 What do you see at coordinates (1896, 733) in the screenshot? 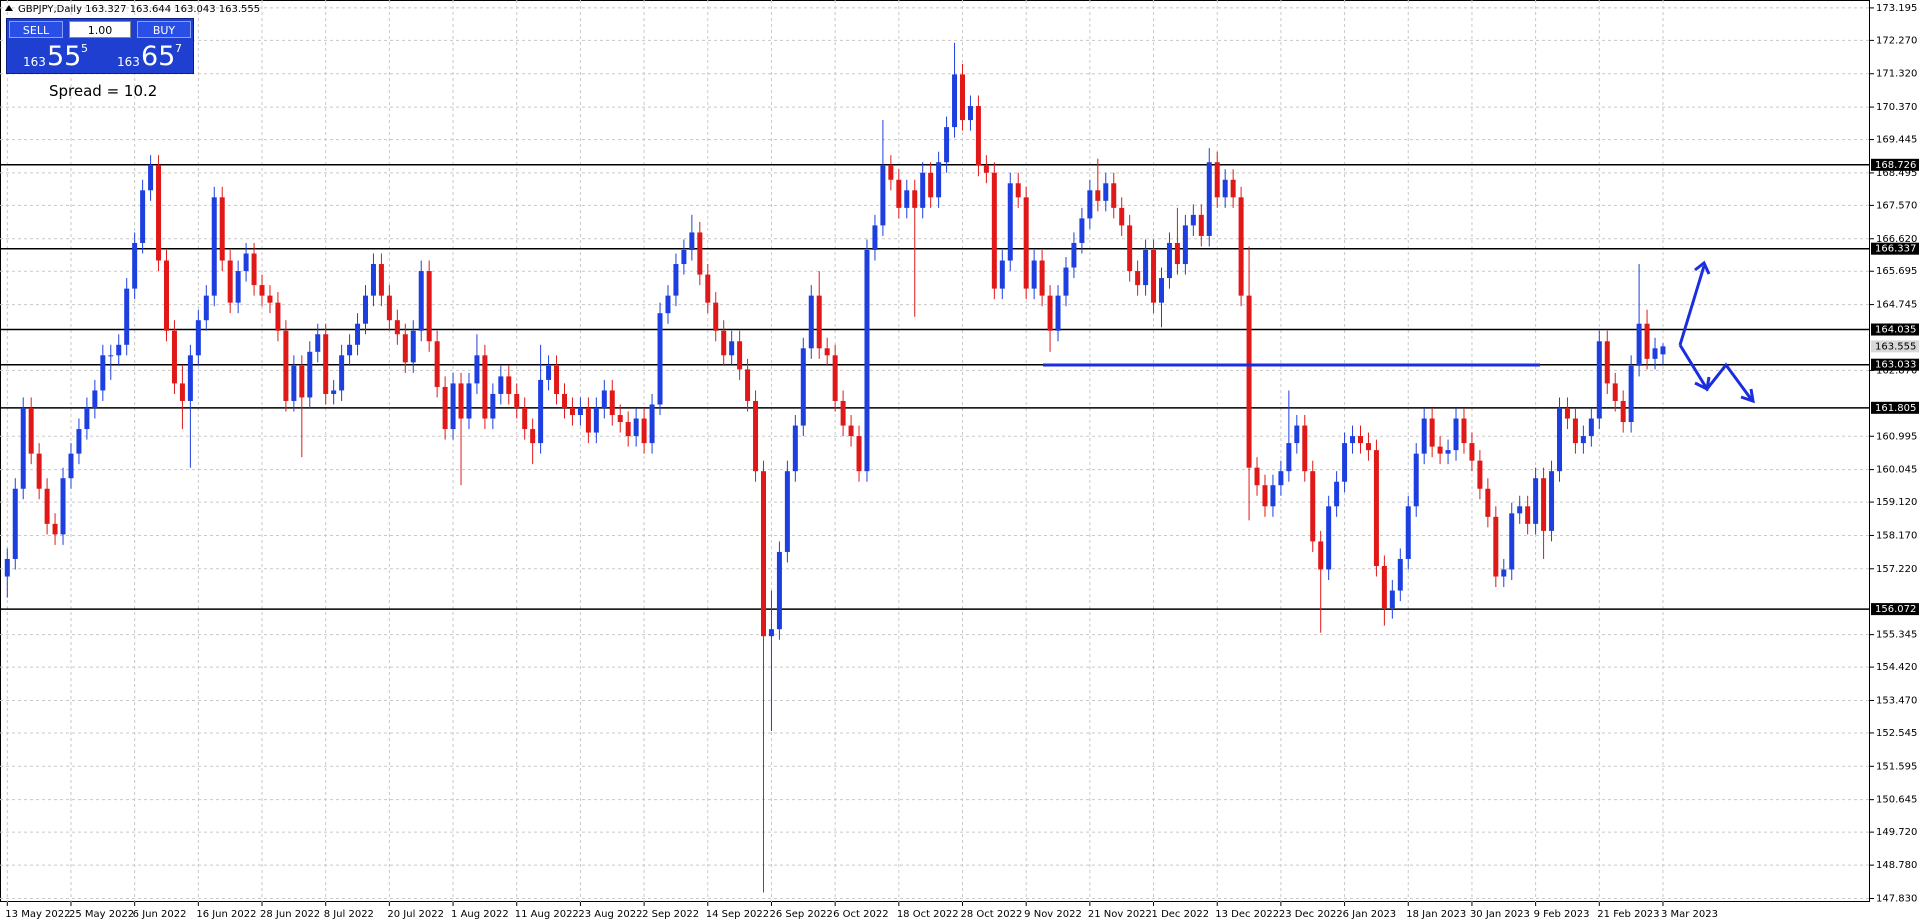
I see `y-tick-label: 152.545` at bounding box center [1896, 733].